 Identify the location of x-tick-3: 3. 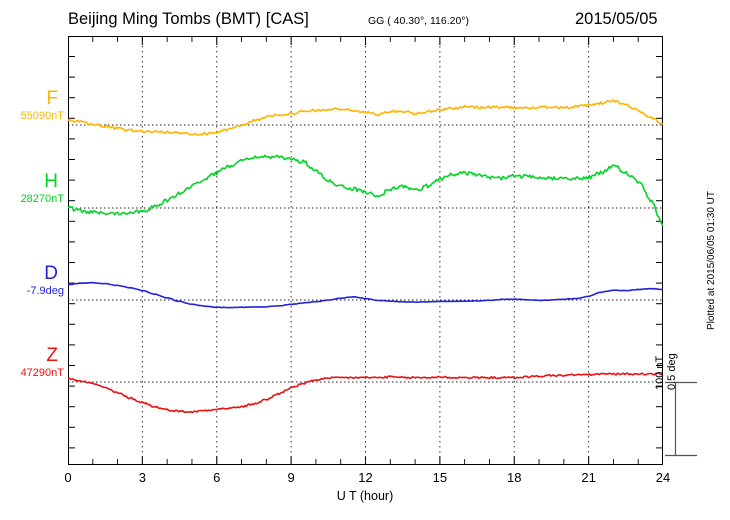
(142, 477).